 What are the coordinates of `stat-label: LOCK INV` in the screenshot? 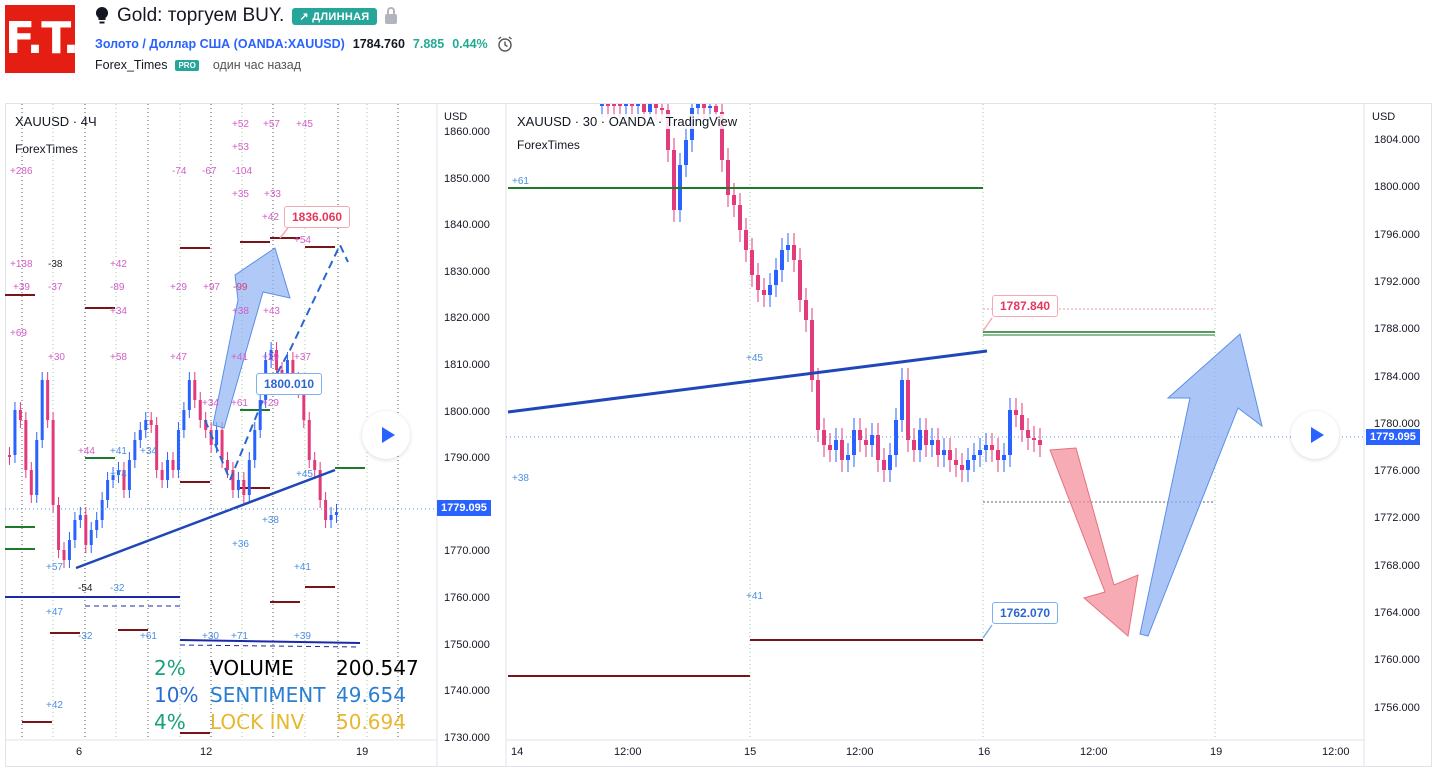 It's located at (257, 722).